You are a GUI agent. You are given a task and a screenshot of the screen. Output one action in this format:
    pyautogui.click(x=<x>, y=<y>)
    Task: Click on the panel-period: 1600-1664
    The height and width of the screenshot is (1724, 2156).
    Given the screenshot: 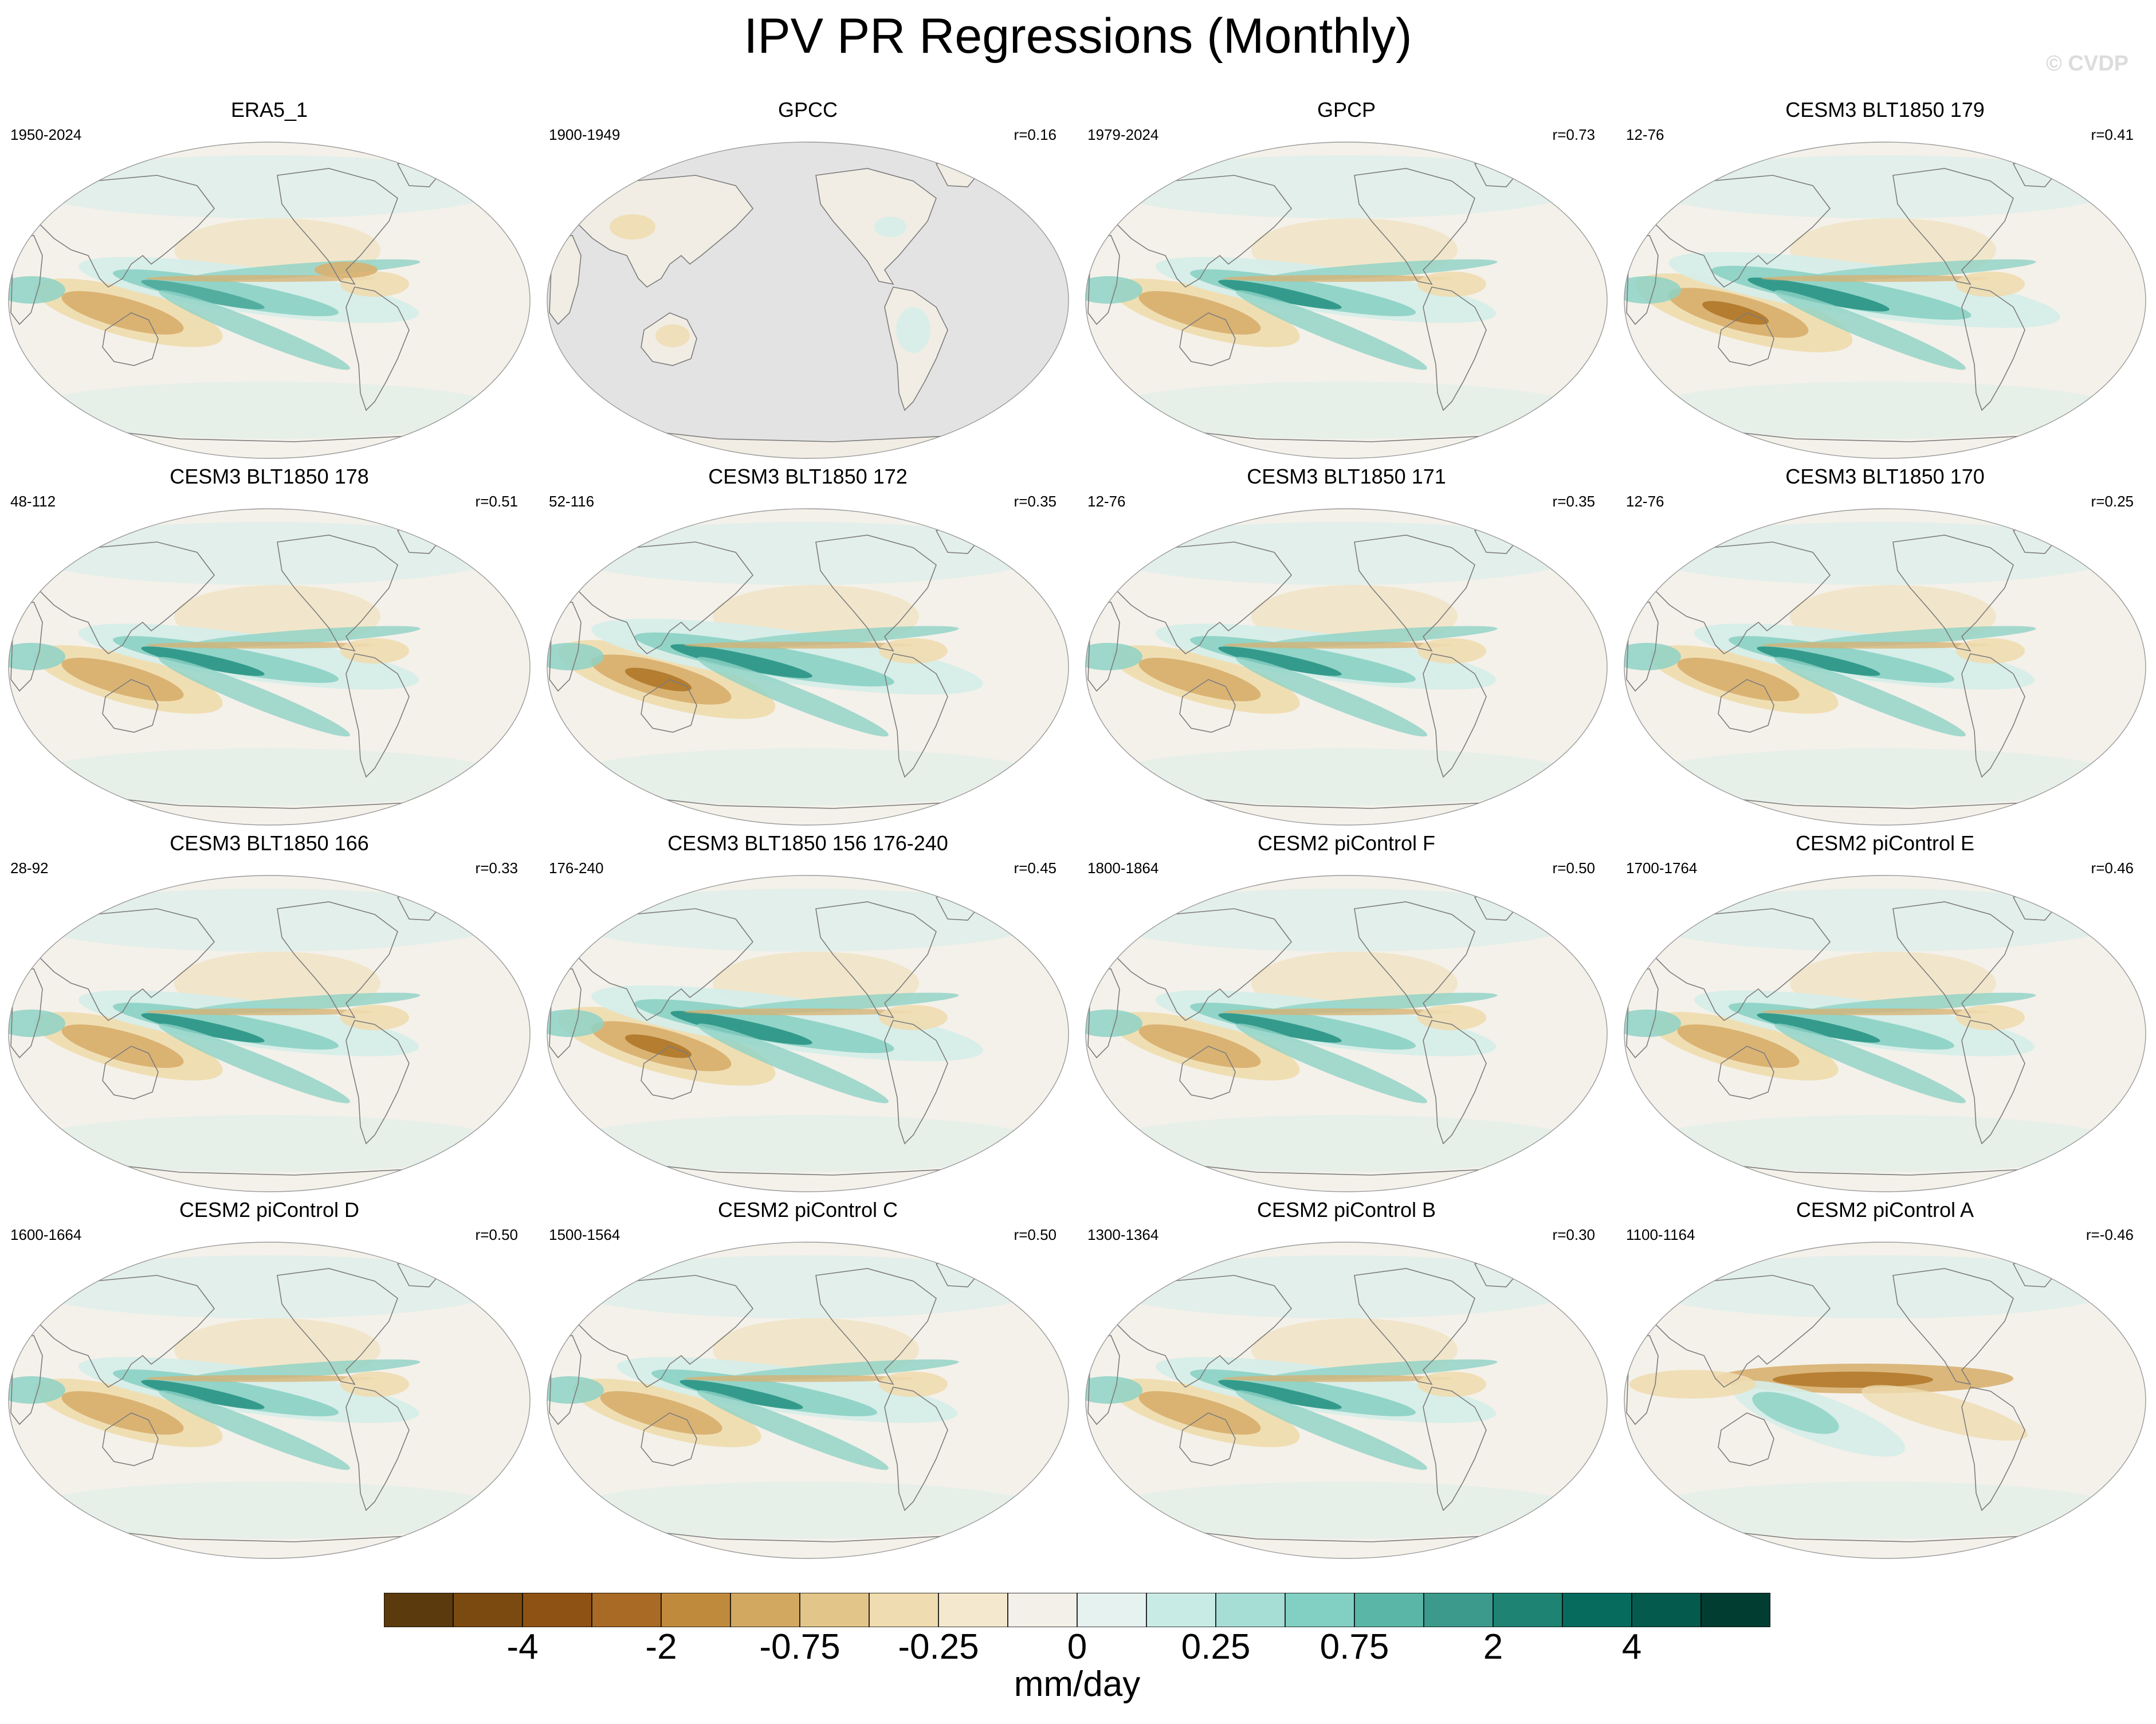 What is the action you would take?
    pyautogui.click(x=46, y=1235)
    